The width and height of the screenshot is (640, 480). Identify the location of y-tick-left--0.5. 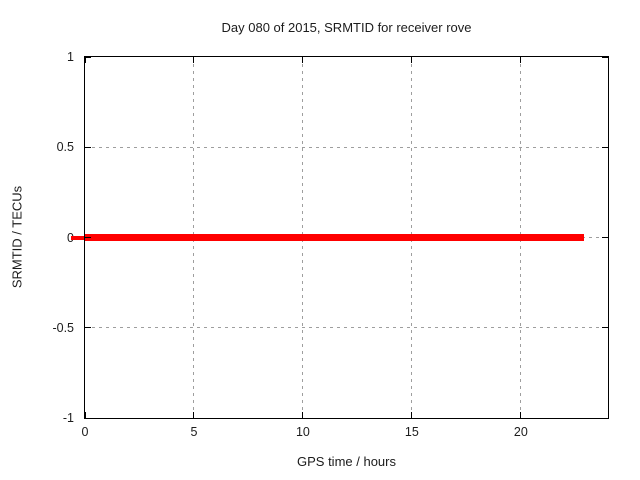
(88, 328).